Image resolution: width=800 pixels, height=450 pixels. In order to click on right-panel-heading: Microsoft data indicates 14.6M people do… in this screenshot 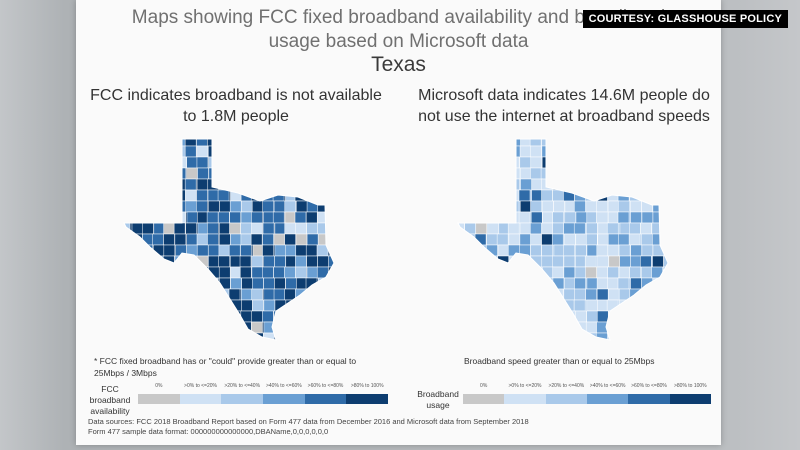, I will do `click(564, 106)`.